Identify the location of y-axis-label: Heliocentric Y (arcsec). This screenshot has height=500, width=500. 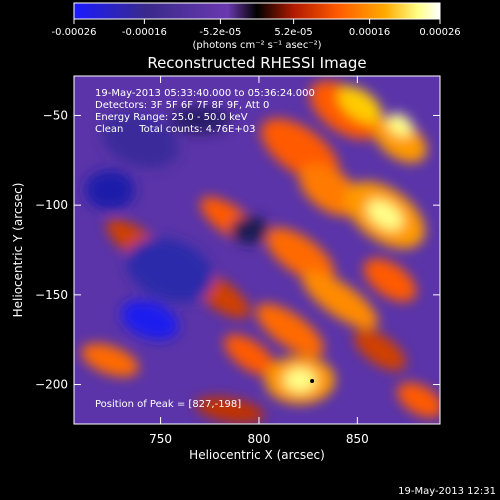
(18, 250).